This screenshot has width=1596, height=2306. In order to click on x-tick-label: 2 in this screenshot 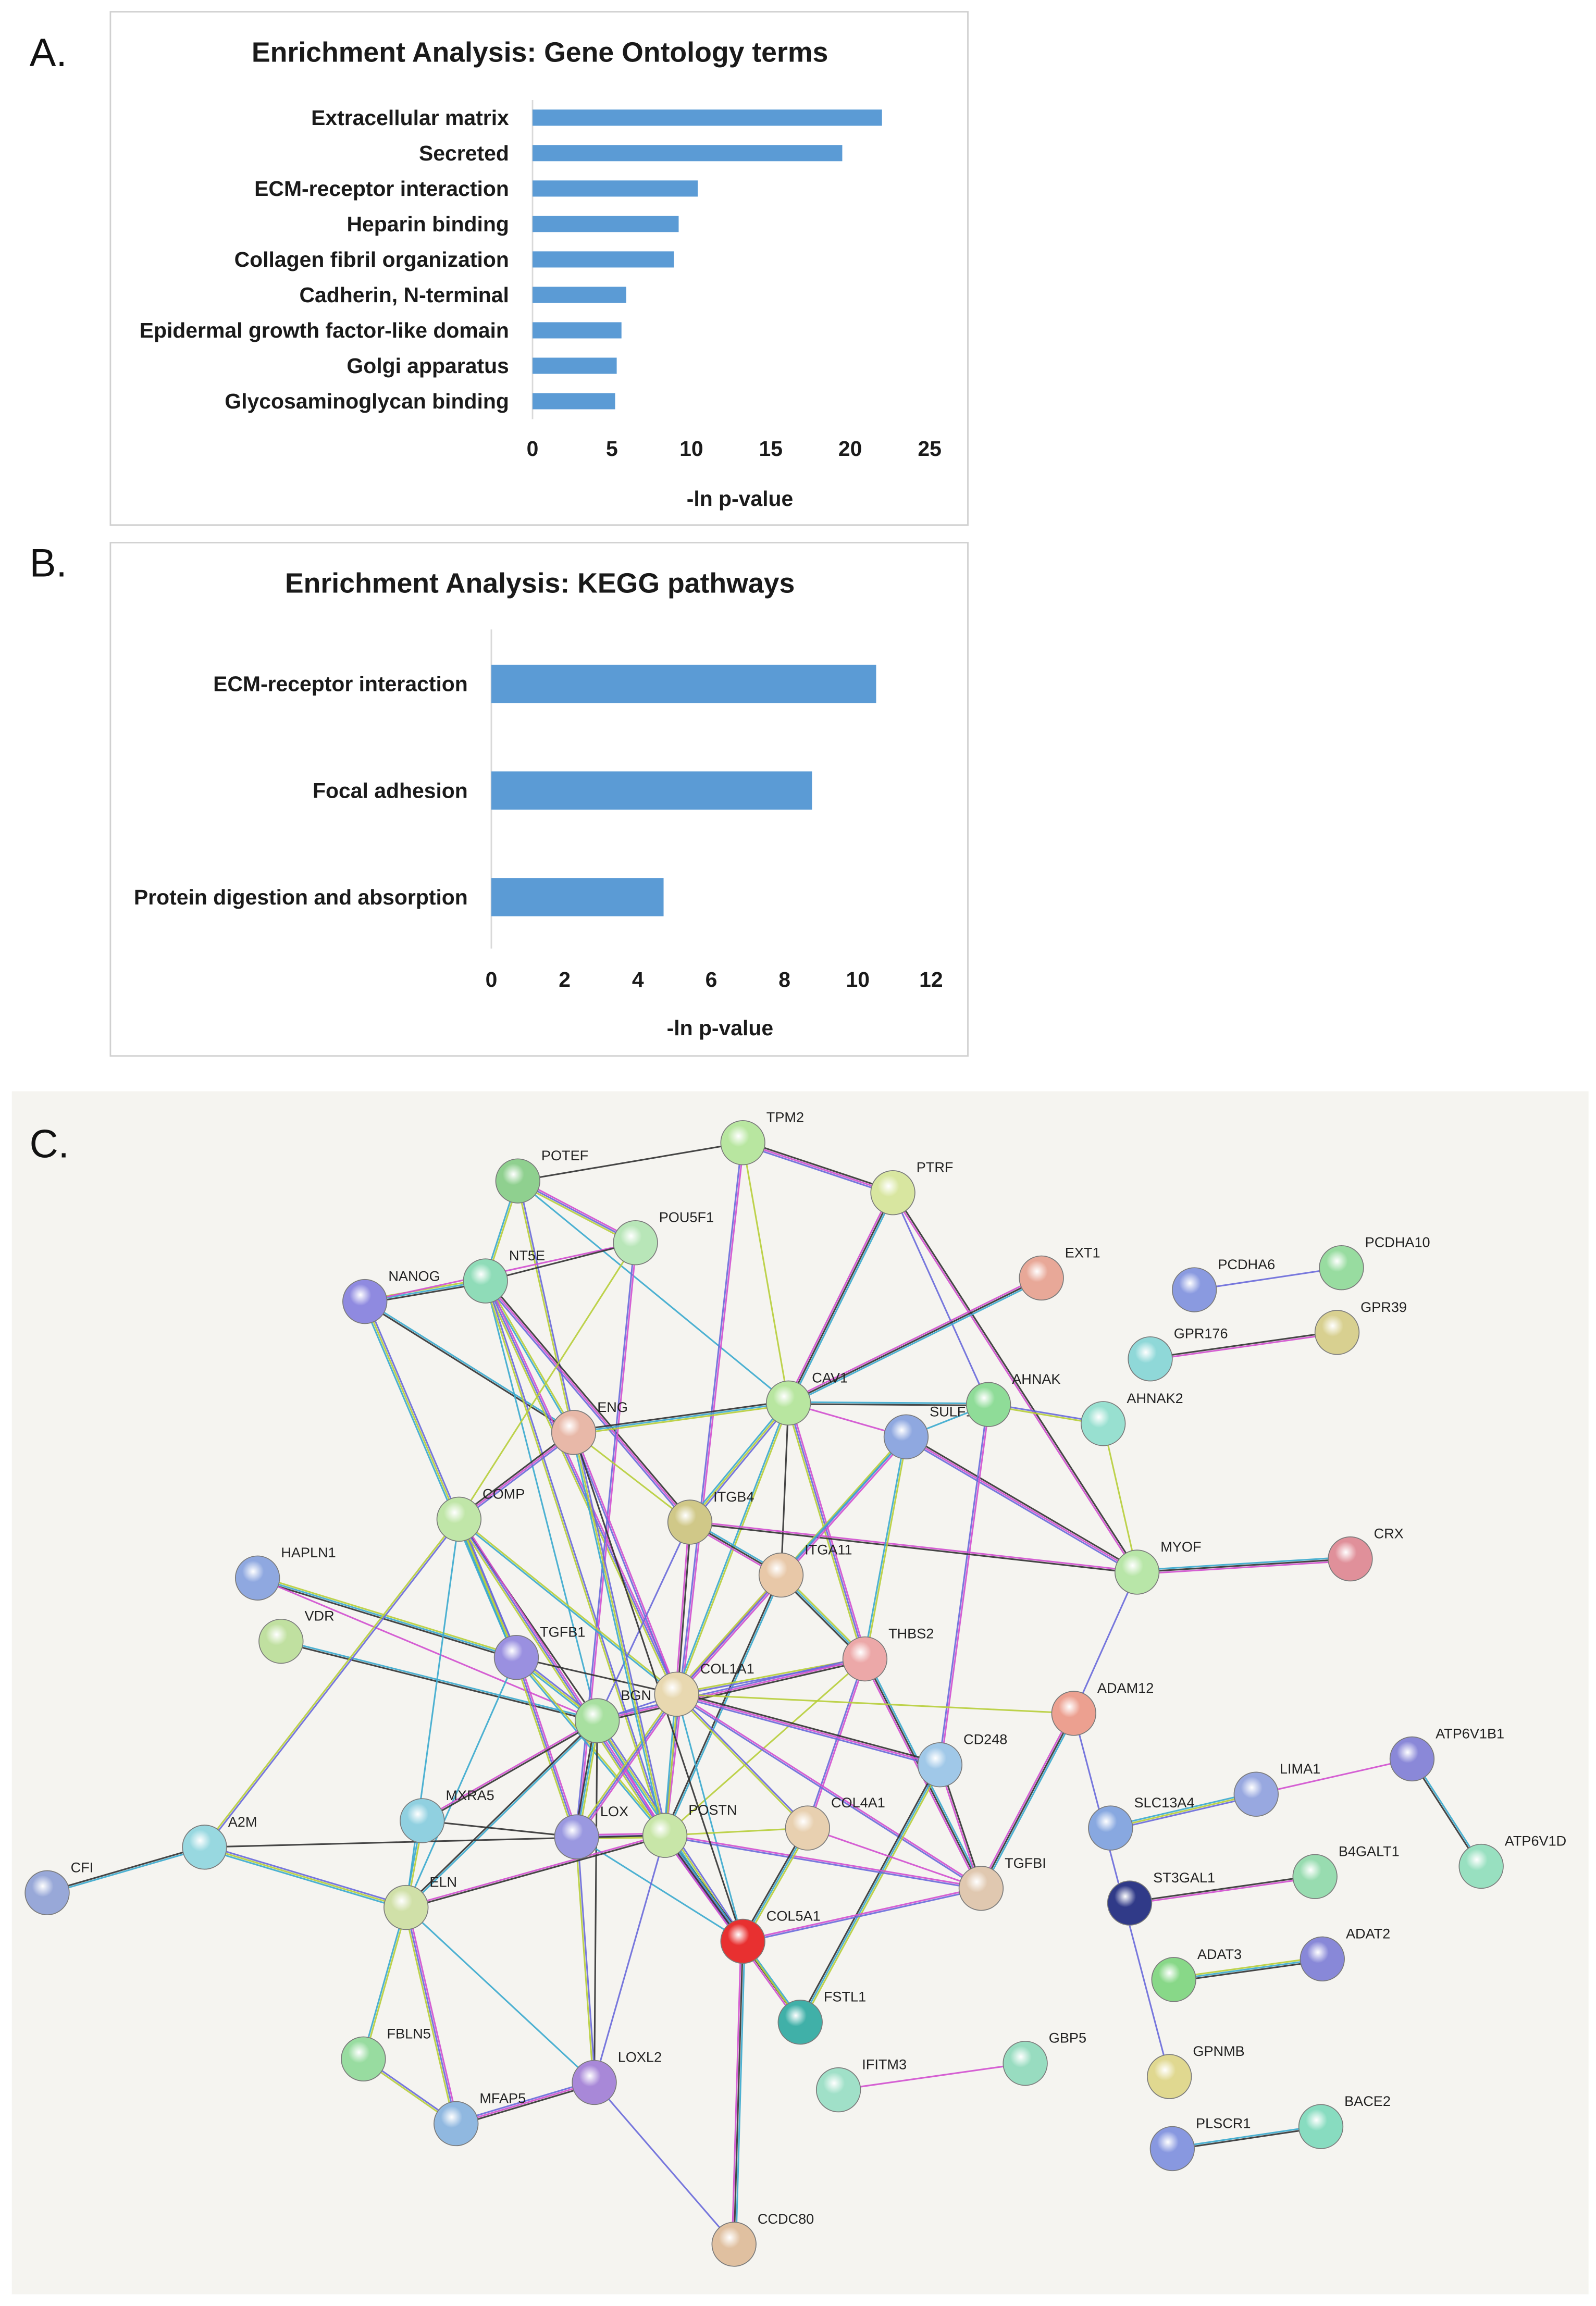, I will do `click(565, 980)`.